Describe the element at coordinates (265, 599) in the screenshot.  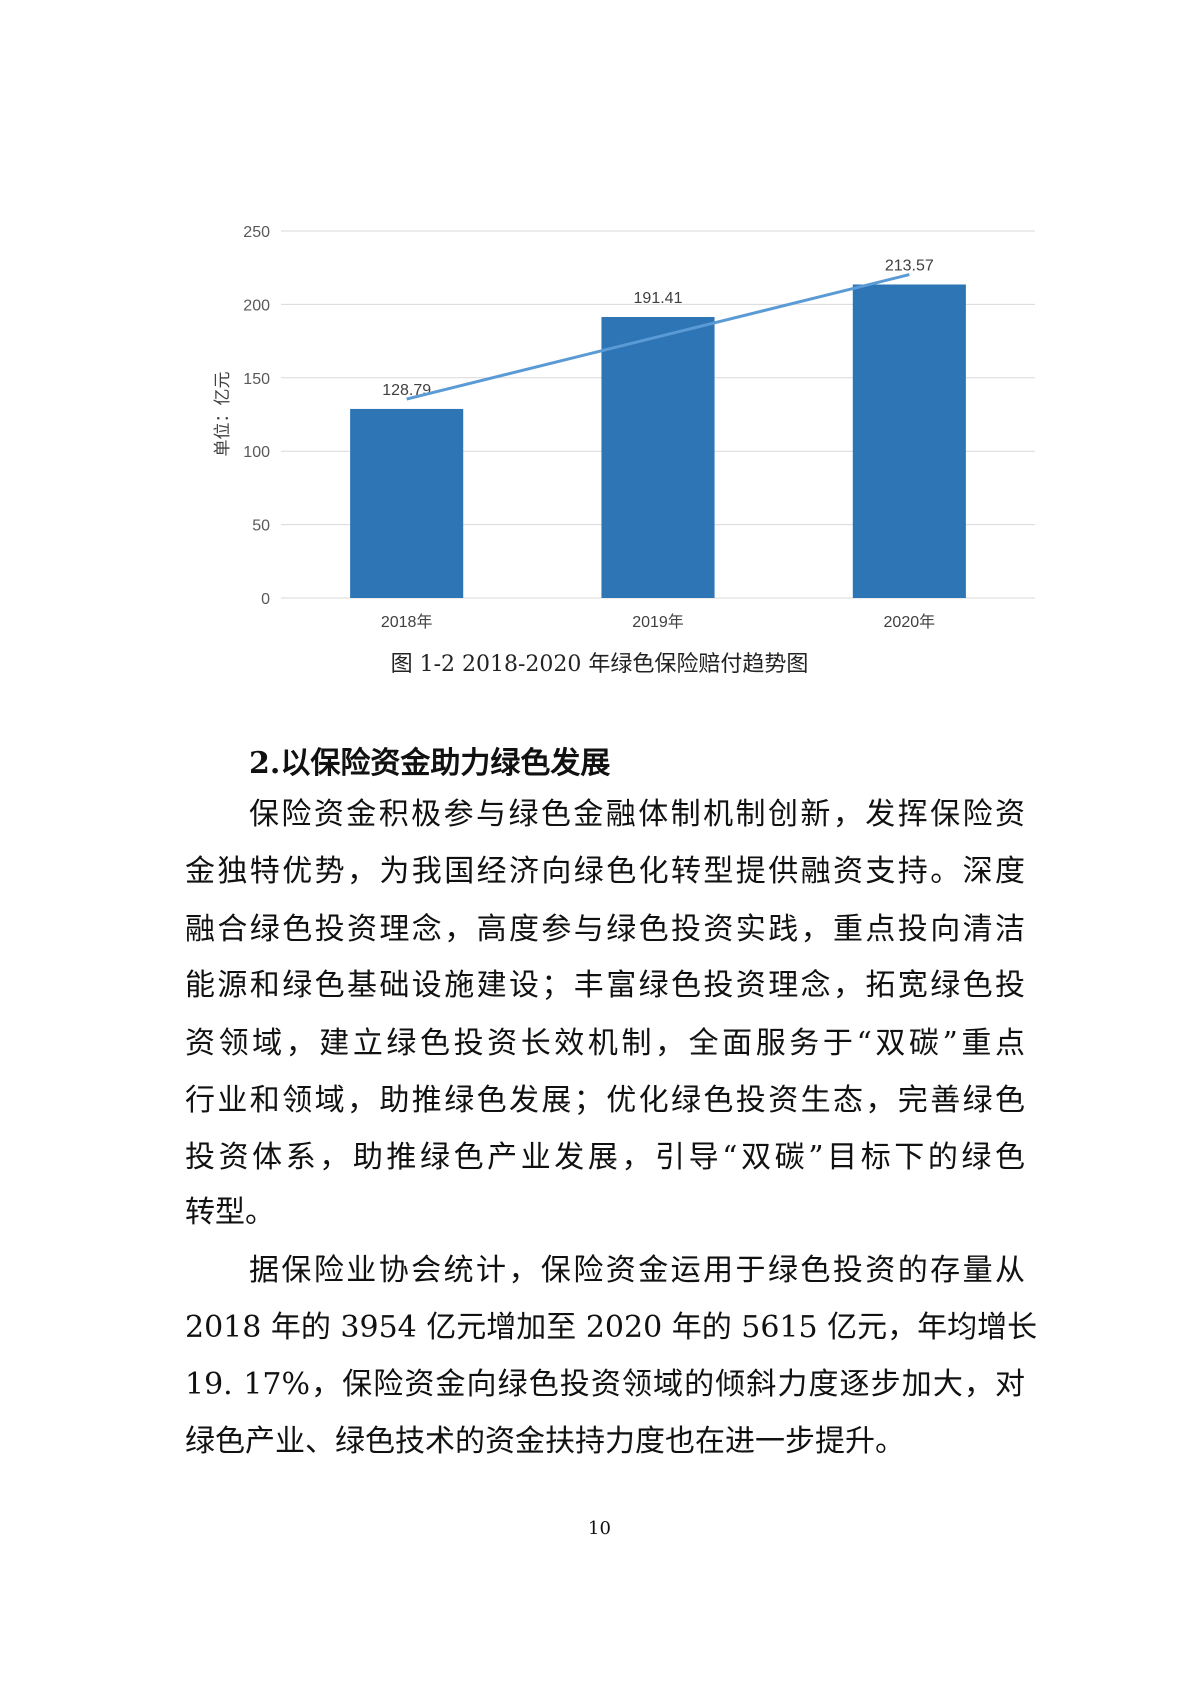
I see `y-tick-label: 0` at that location.